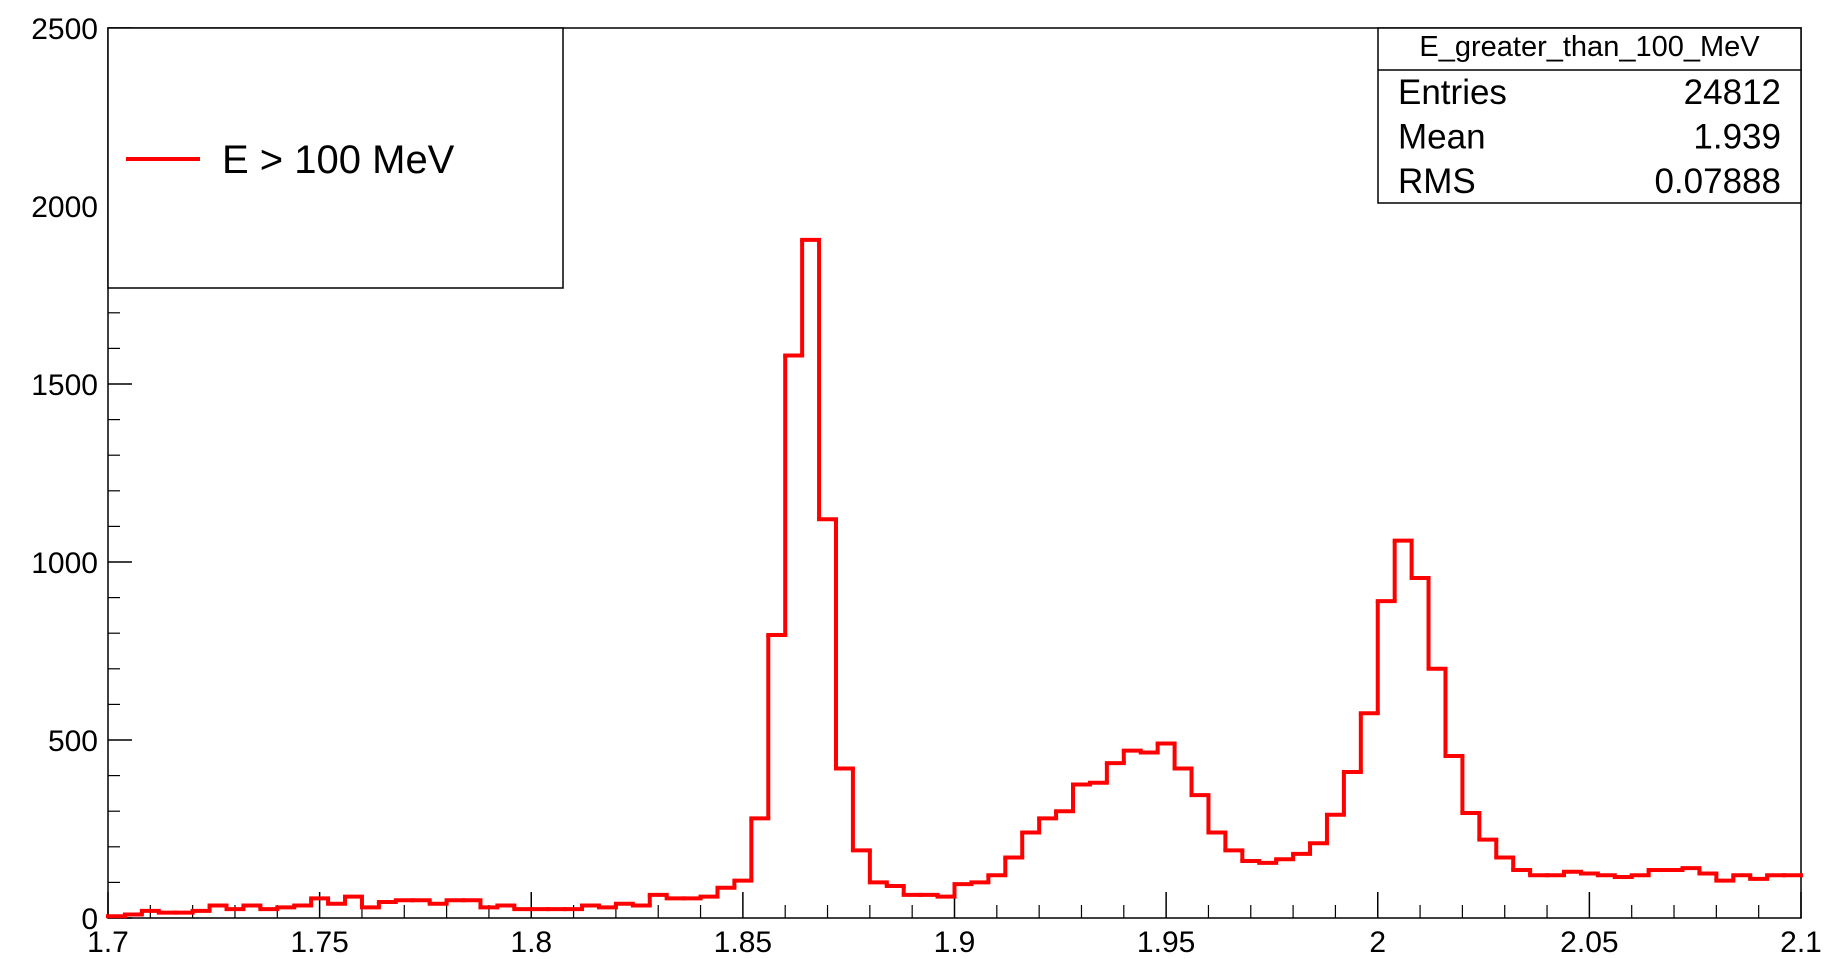  I want to click on legend-label: E > 100 MeV, so click(338, 160).